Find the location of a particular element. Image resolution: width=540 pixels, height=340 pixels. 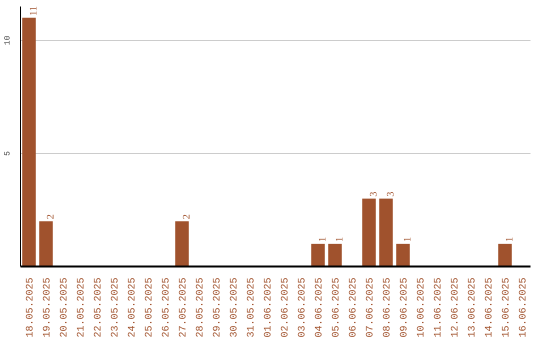

x-tick-label: 31.05.2025 is located at coordinates (252, 307).